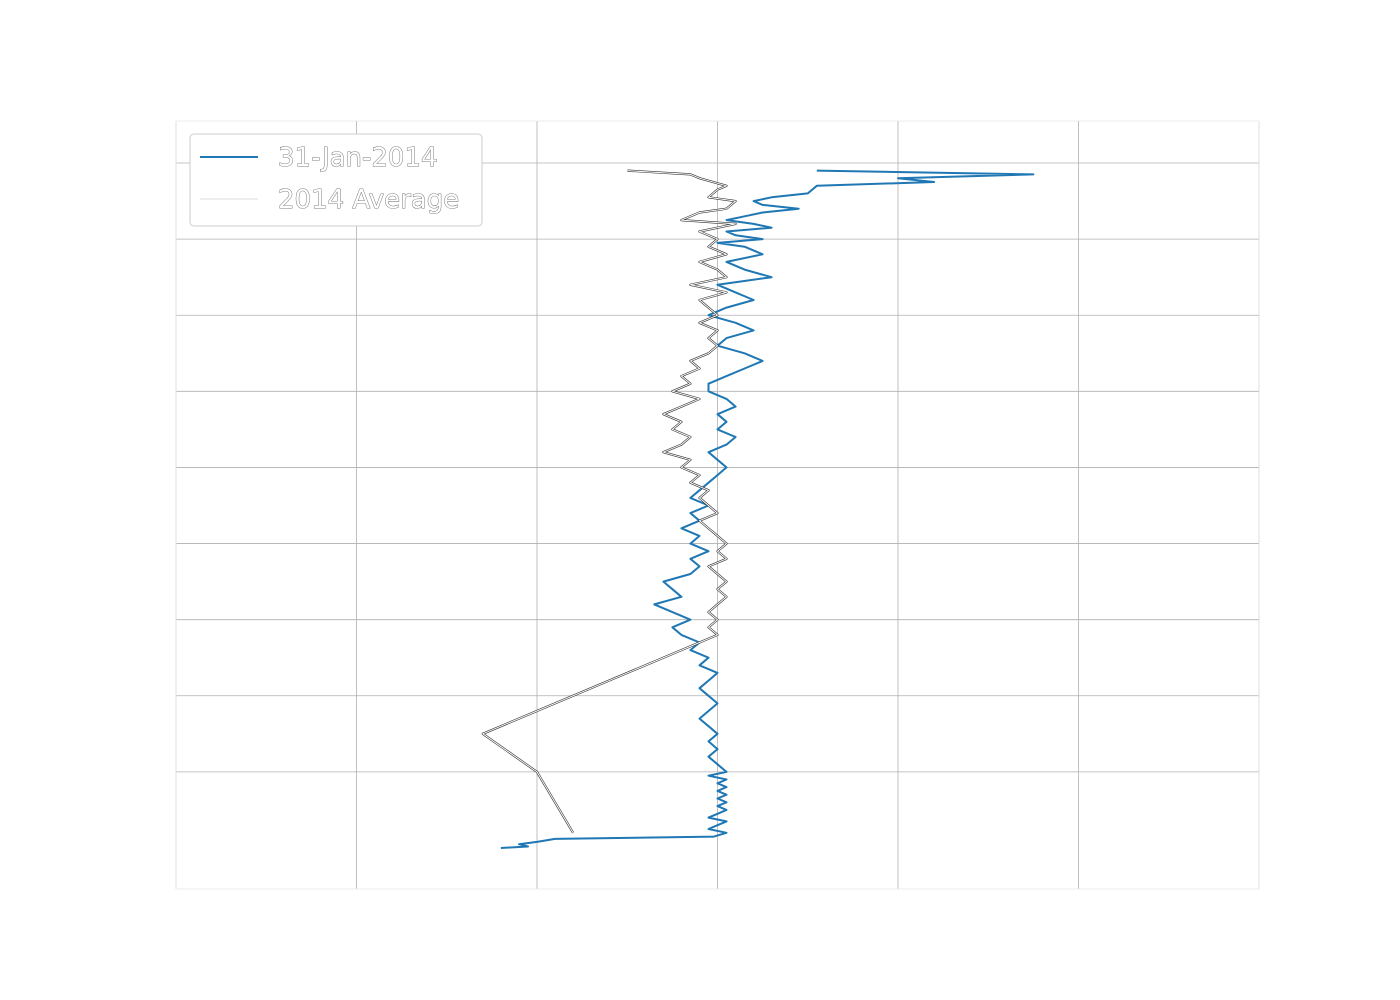 The width and height of the screenshot is (1400, 1000). I want to click on legend-label-series-0: 31-Jan-2014, so click(358, 158).